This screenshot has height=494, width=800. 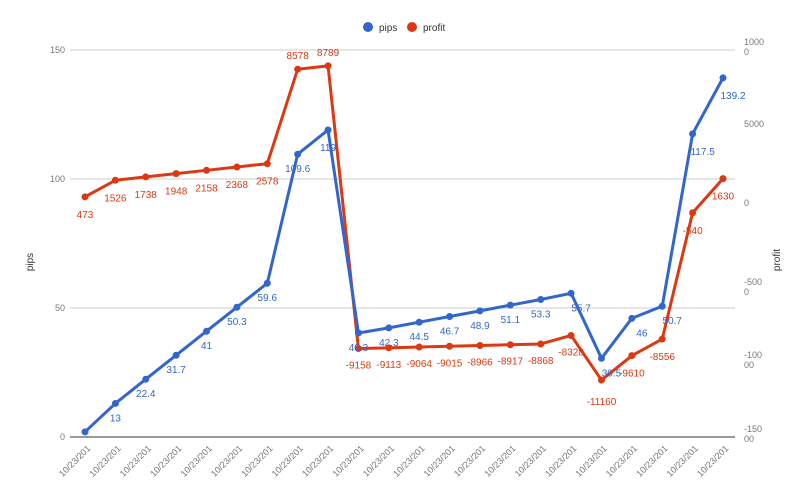 I want to click on data-label-profit: -9610, so click(x=632, y=374).